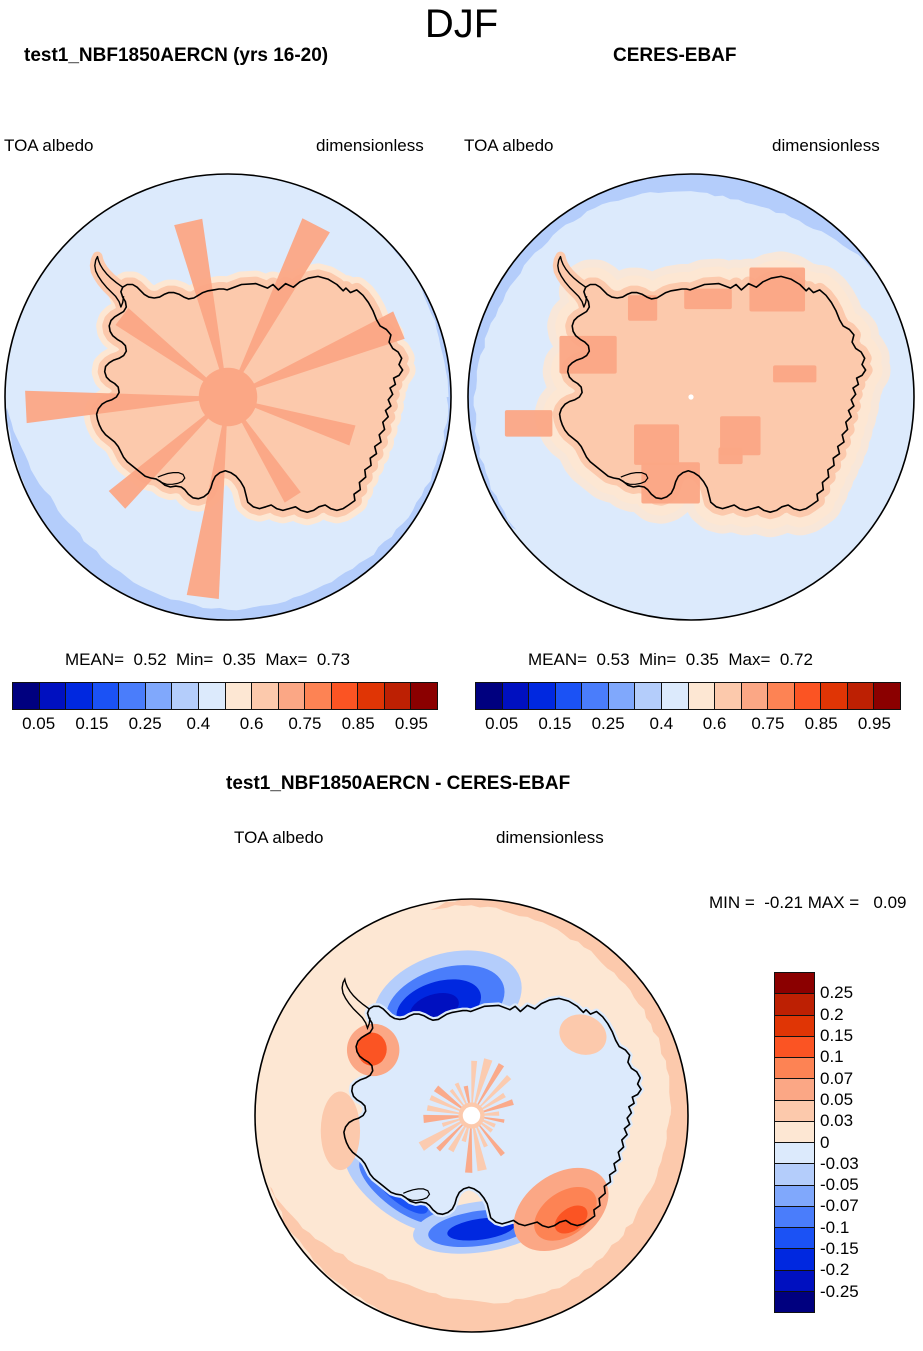 This screenshot has height=1351, width=923. Describe the element at coordinates (509, 145) in the screenshot. I see `right-variable-label: TOA albedo` at that location.